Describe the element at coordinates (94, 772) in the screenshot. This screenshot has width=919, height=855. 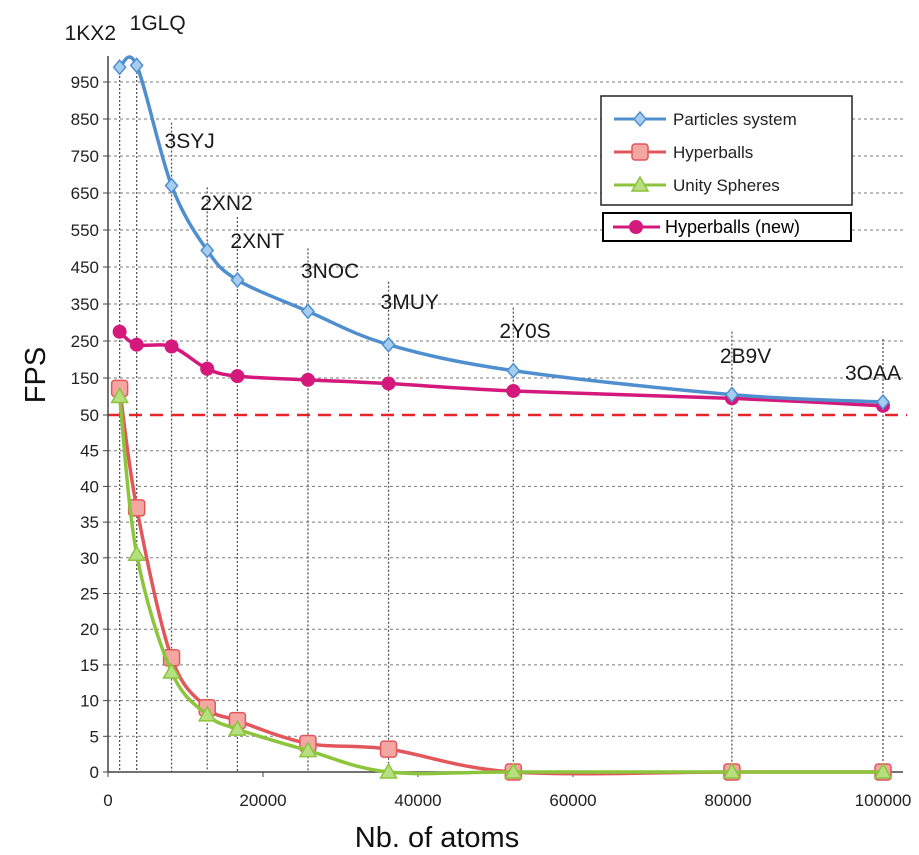
I see `y-tick-label: 0` at that location.